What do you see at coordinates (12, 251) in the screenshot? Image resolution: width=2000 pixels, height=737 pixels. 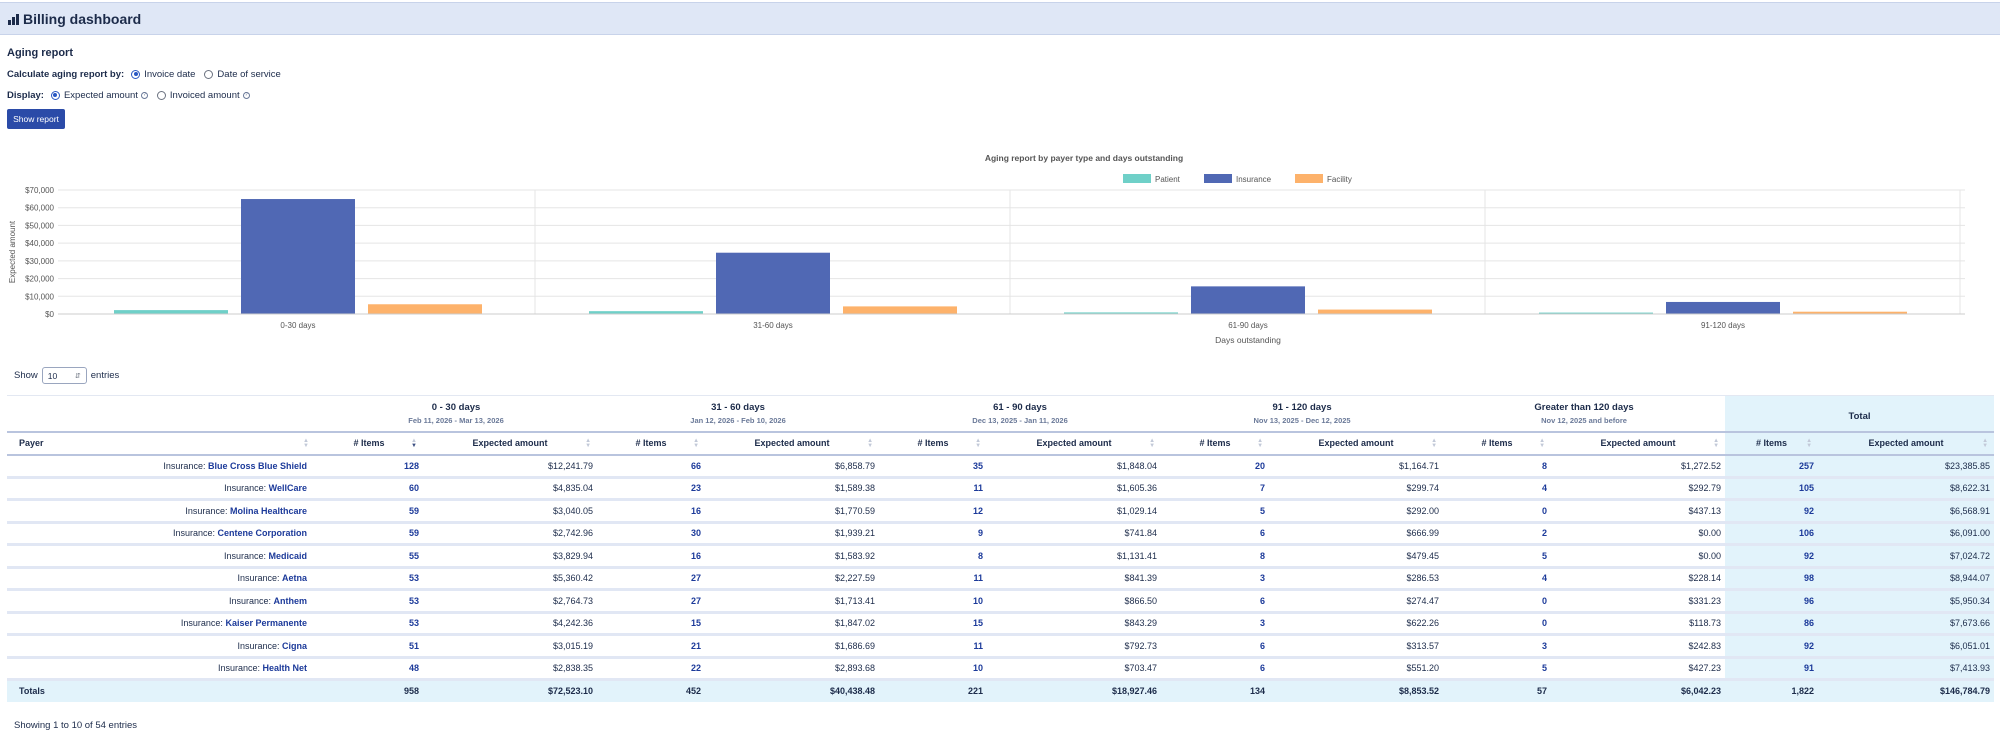 I see `y-axis-label: Expected amount` at bounding box center [12, 251].